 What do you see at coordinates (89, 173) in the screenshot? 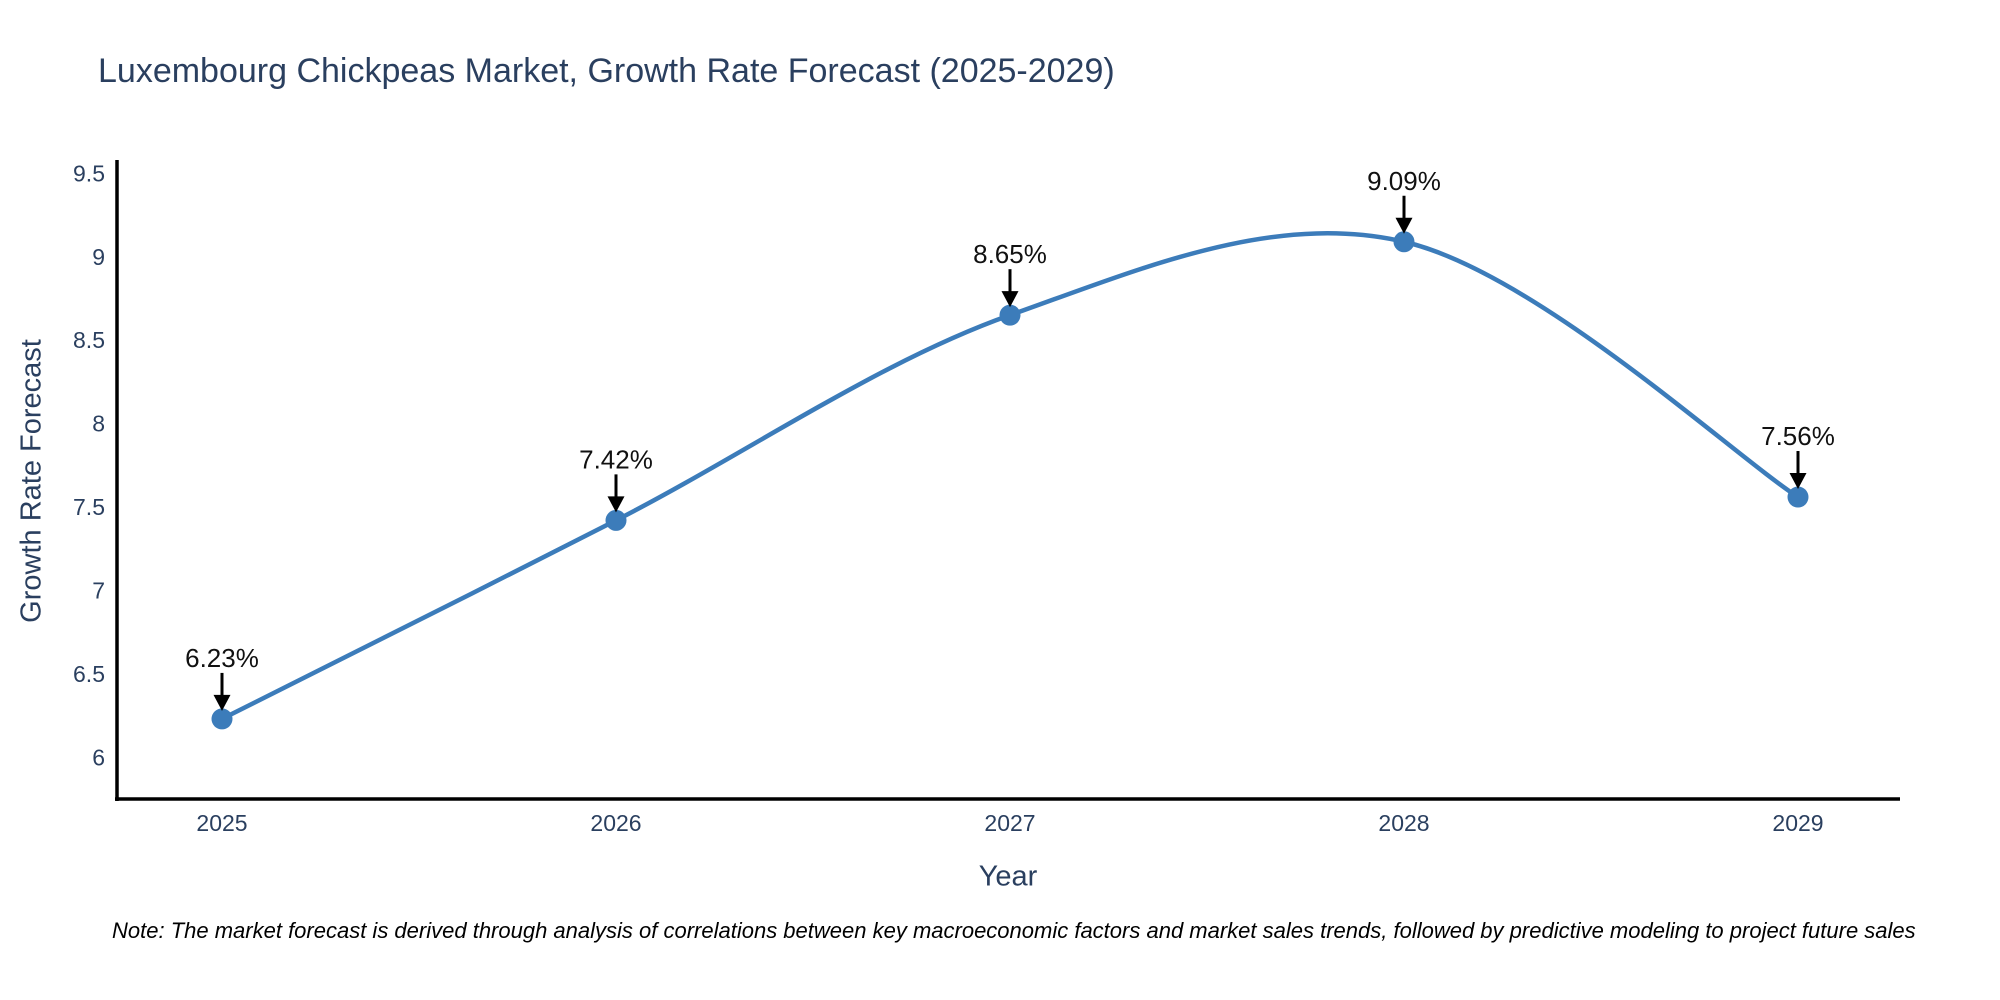
I see `y-tick-label: 9.5` at bounding box center [89, 173].